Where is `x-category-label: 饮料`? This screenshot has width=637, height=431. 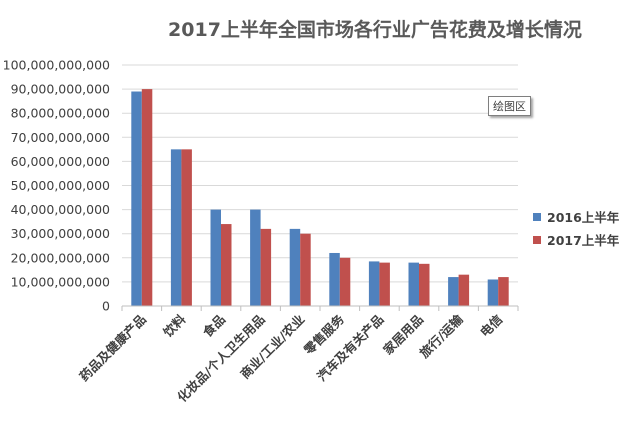 x-category-label: 饮料 is located at coordinates (174, 325).